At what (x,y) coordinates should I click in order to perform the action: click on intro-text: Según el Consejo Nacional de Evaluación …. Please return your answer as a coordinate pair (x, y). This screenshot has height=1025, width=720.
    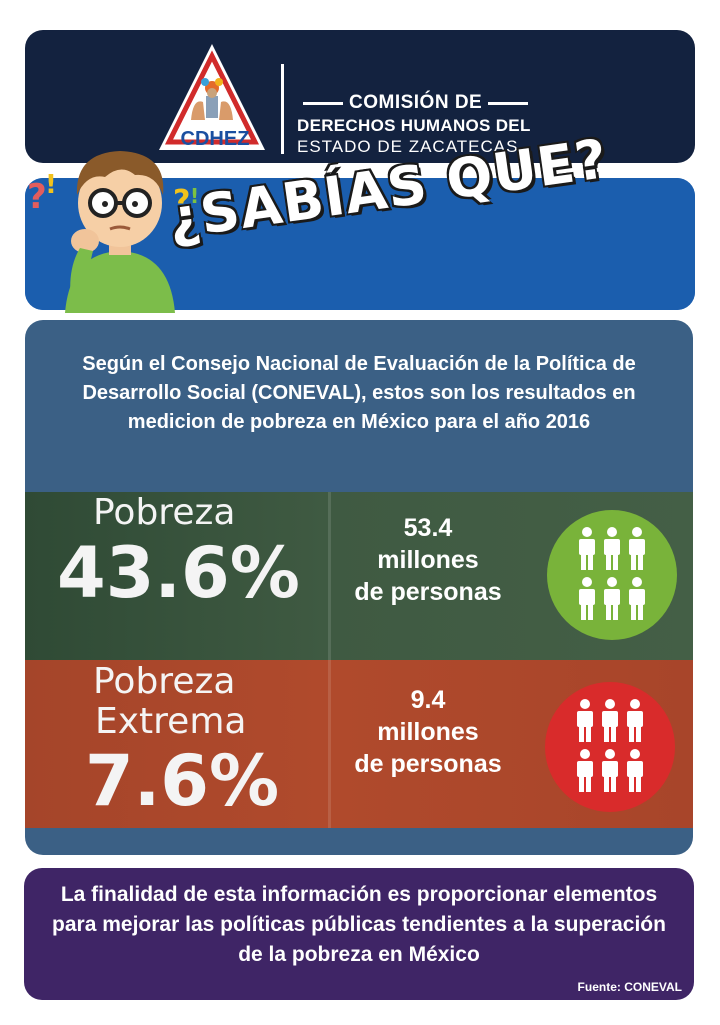
    Looking at the image, I should click on (359, 393).